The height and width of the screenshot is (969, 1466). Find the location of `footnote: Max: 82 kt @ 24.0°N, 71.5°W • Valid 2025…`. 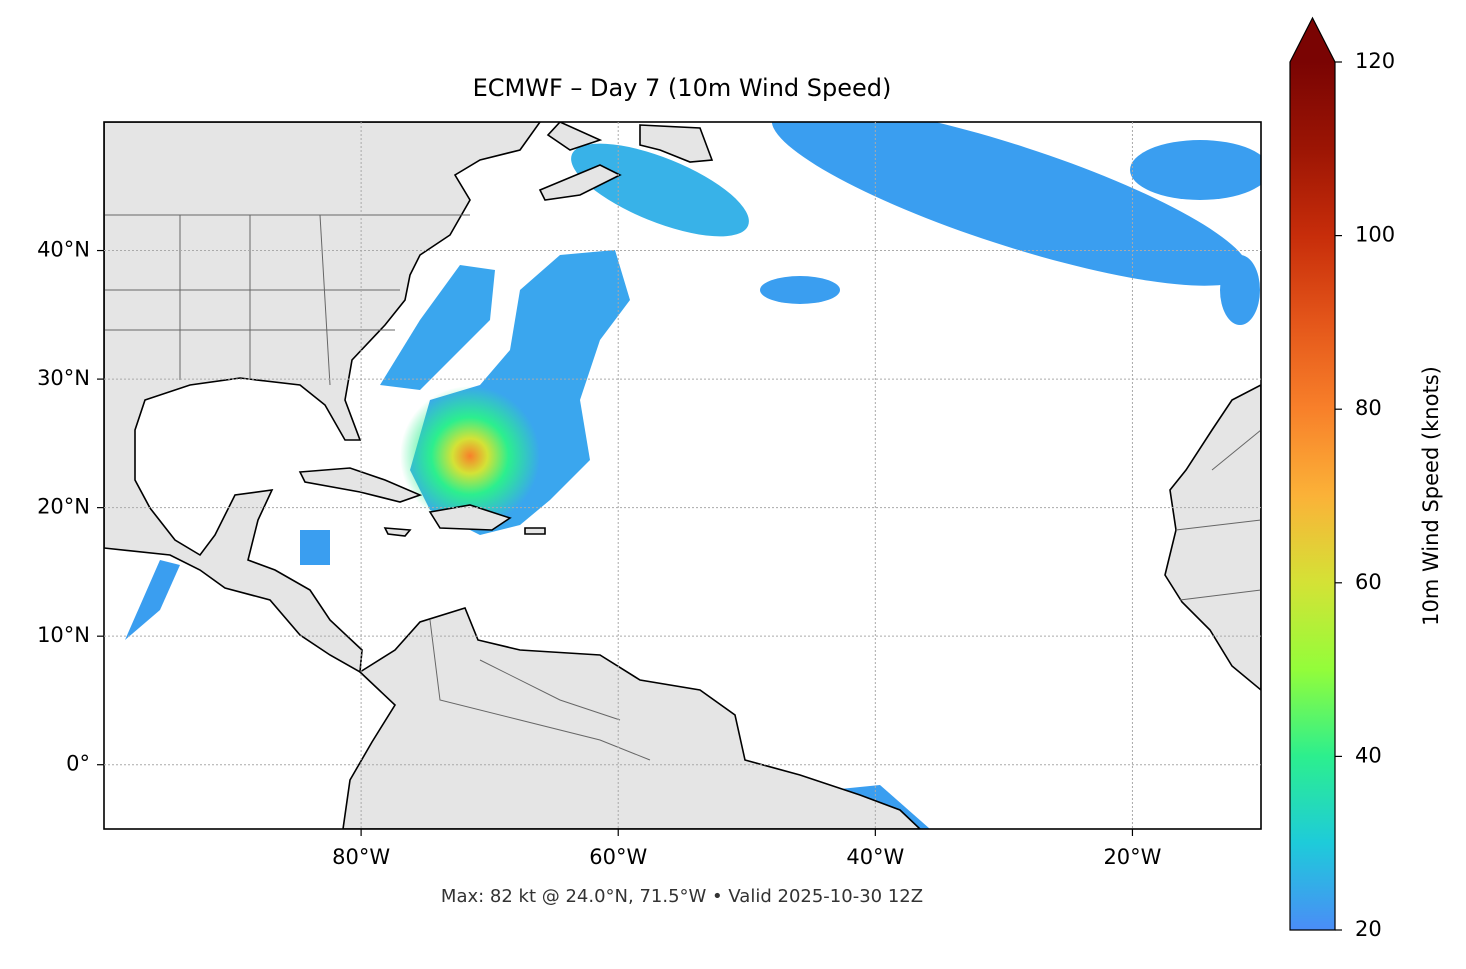

footnote: Max: 82 kt @ 24.0°N, 71.5°W • Valid 2025… is located at coordinates (682, 896).